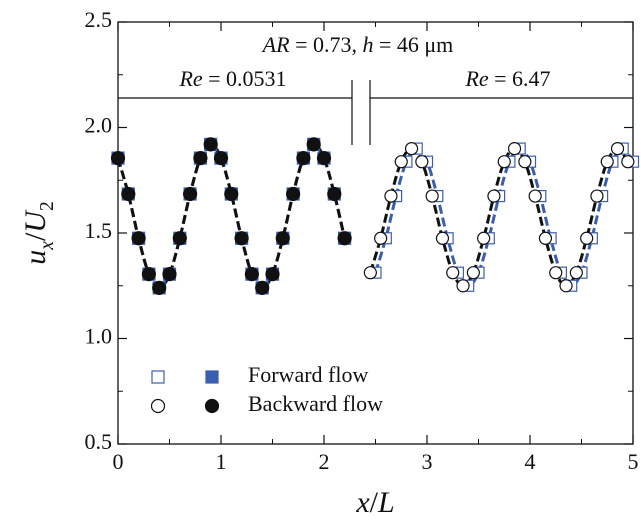  Describe the element at coordinates (520, 78) in the screenshot. I see `text-part: = 6.47` at that location.